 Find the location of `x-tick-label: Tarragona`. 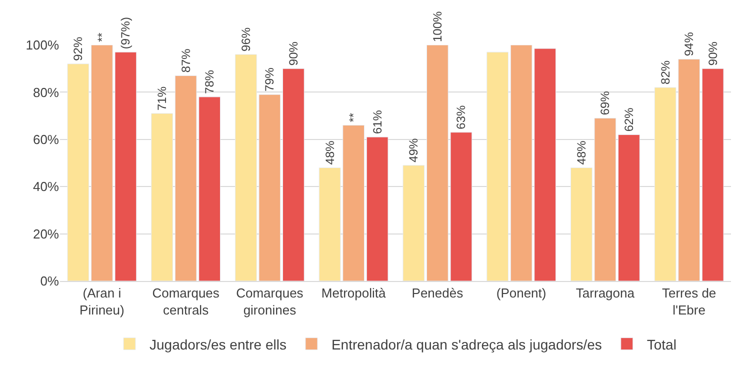

x-tick-label: Tarragona is located at coordinates (606, 293).